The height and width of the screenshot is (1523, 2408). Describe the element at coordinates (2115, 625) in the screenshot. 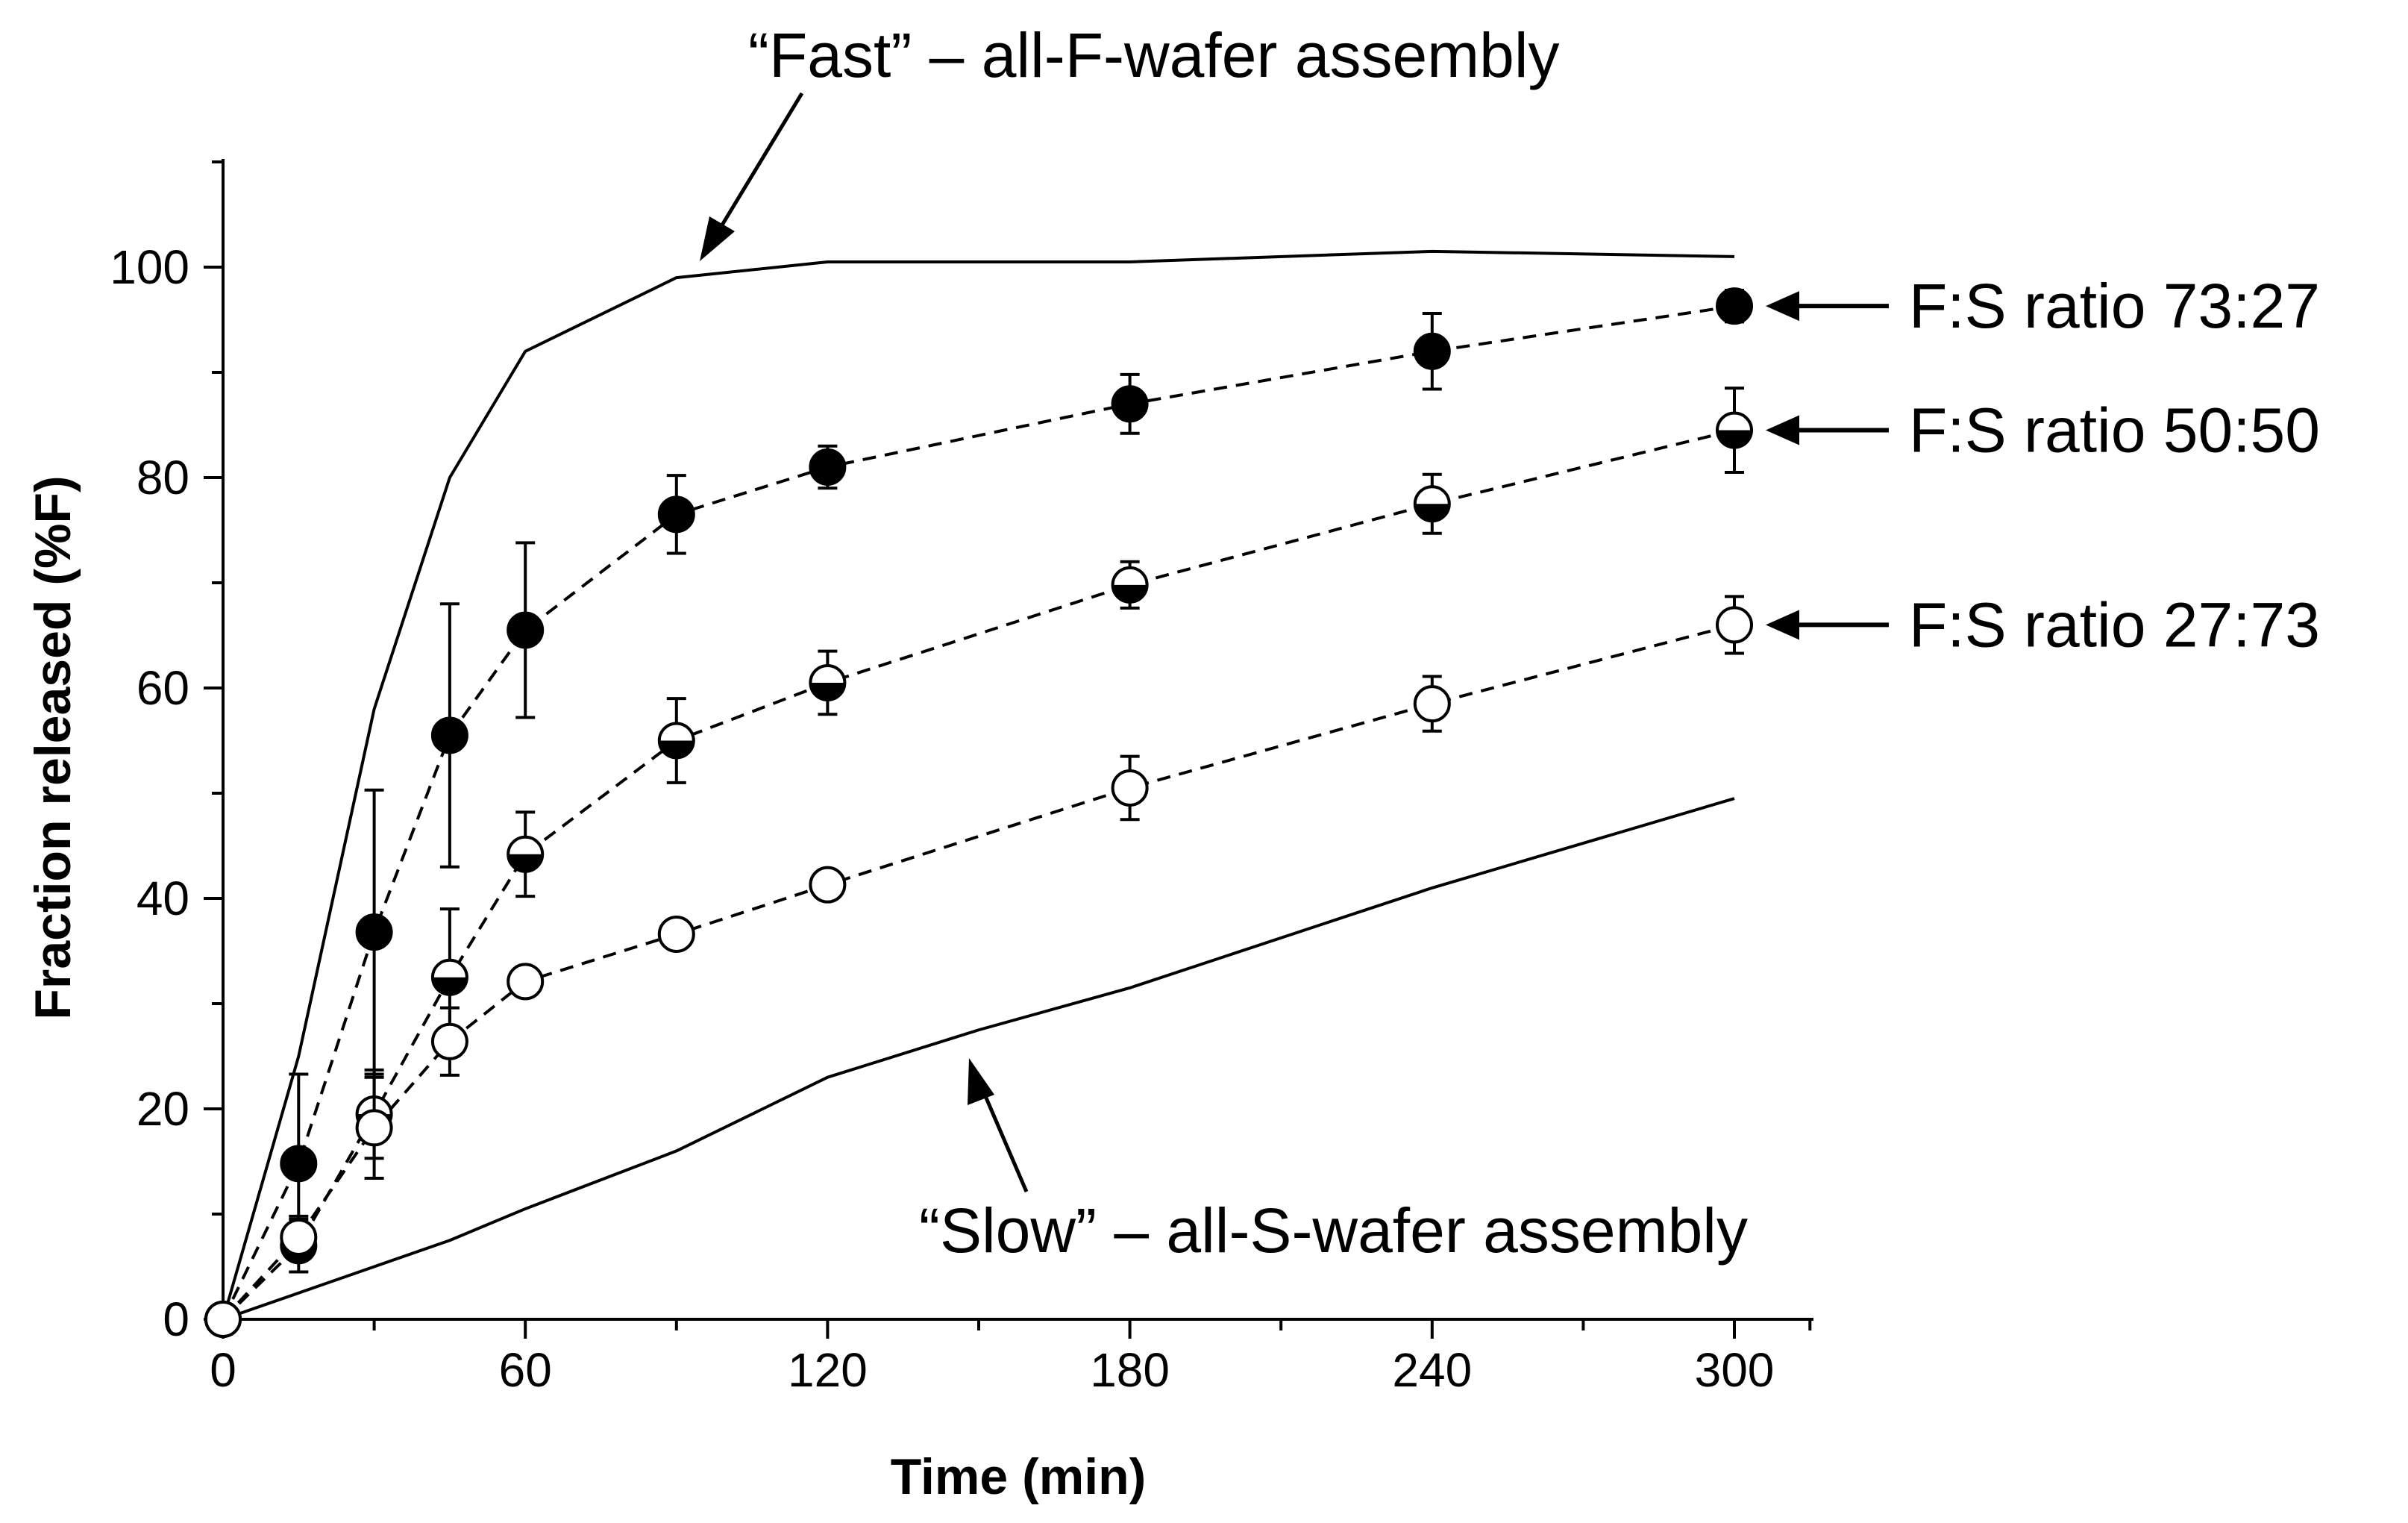

I see `series-label: F:S ratio 27:73` at that location.